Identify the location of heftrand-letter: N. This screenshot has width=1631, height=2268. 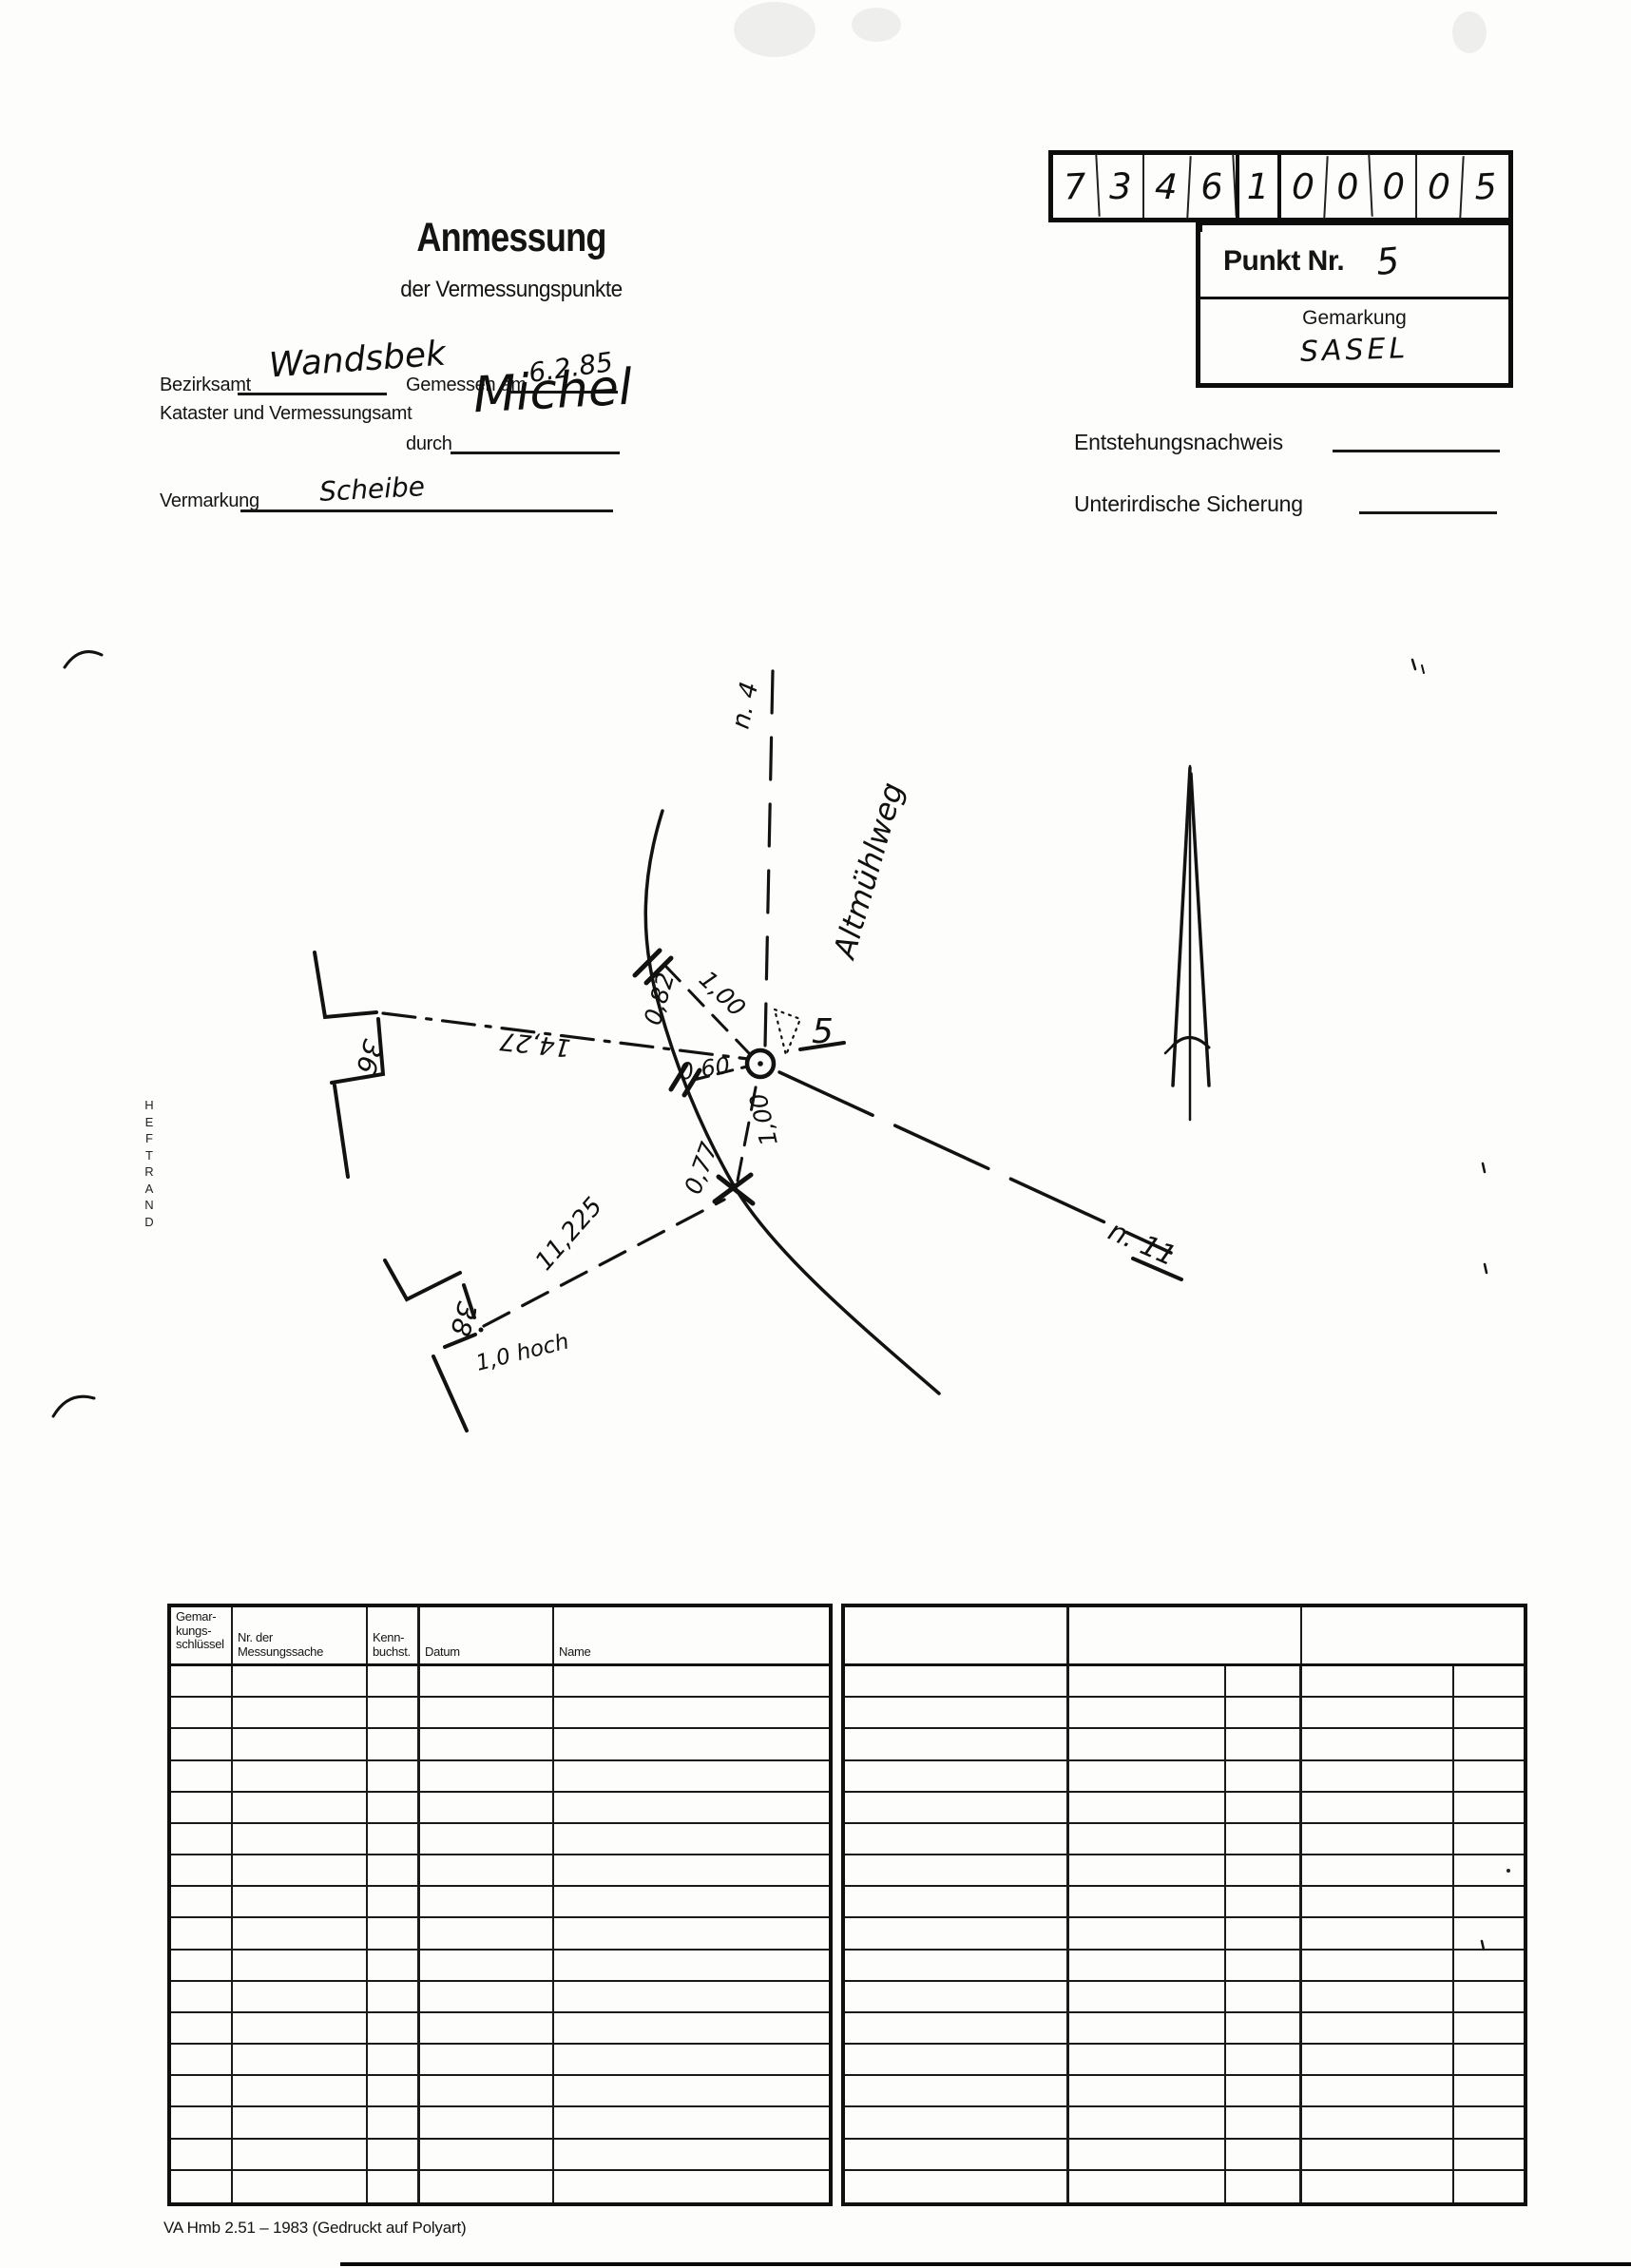
(149, 1205).